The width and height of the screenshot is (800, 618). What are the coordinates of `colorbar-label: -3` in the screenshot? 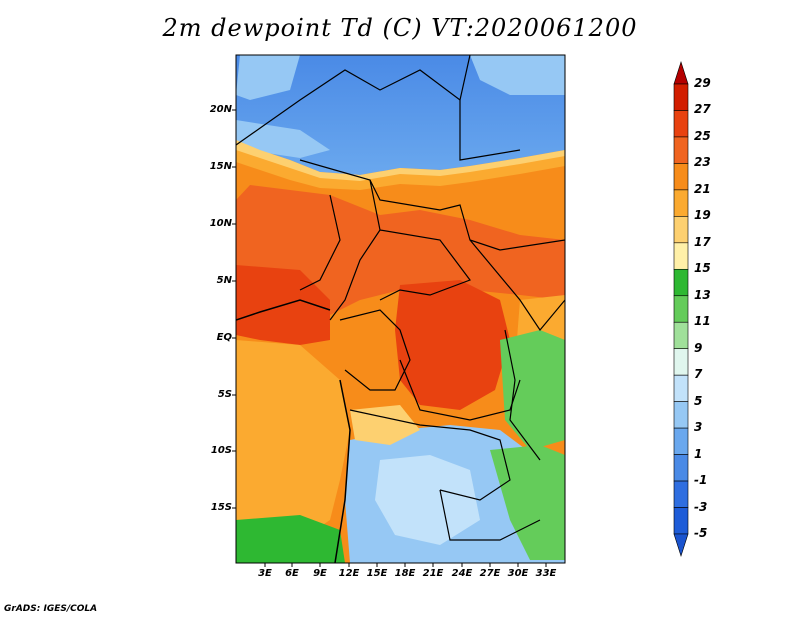 It's located at (701, 506).